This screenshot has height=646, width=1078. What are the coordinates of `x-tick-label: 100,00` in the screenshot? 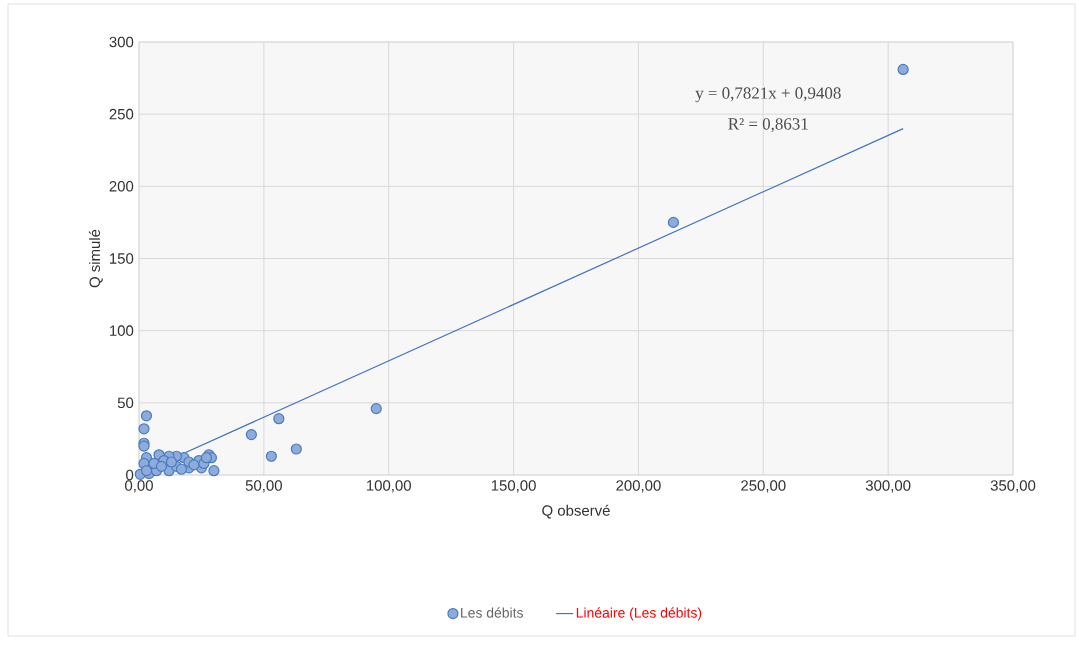 It's located at (389, 486).